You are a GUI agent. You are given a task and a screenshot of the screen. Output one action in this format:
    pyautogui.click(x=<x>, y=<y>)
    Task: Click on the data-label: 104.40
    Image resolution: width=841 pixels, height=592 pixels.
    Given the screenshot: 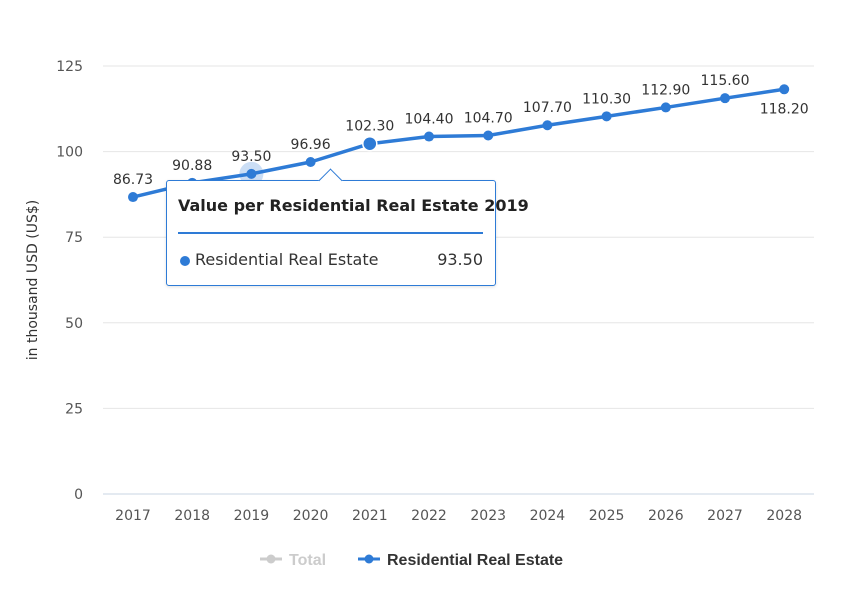 What is the action you would take?
    pyautogui.click(x=429, y=120)
    